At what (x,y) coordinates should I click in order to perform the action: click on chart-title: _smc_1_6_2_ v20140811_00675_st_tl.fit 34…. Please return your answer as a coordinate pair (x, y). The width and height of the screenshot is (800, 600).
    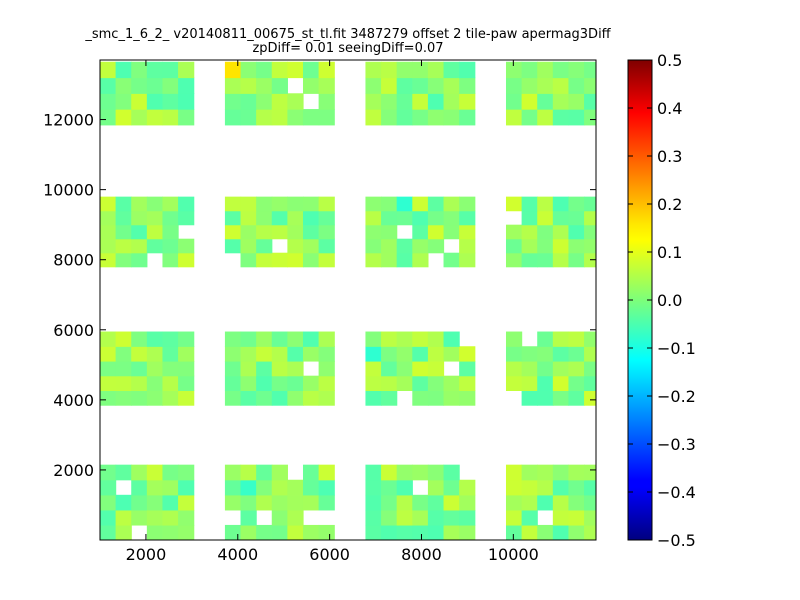
    Looking at the image, I should click on (347, 34).